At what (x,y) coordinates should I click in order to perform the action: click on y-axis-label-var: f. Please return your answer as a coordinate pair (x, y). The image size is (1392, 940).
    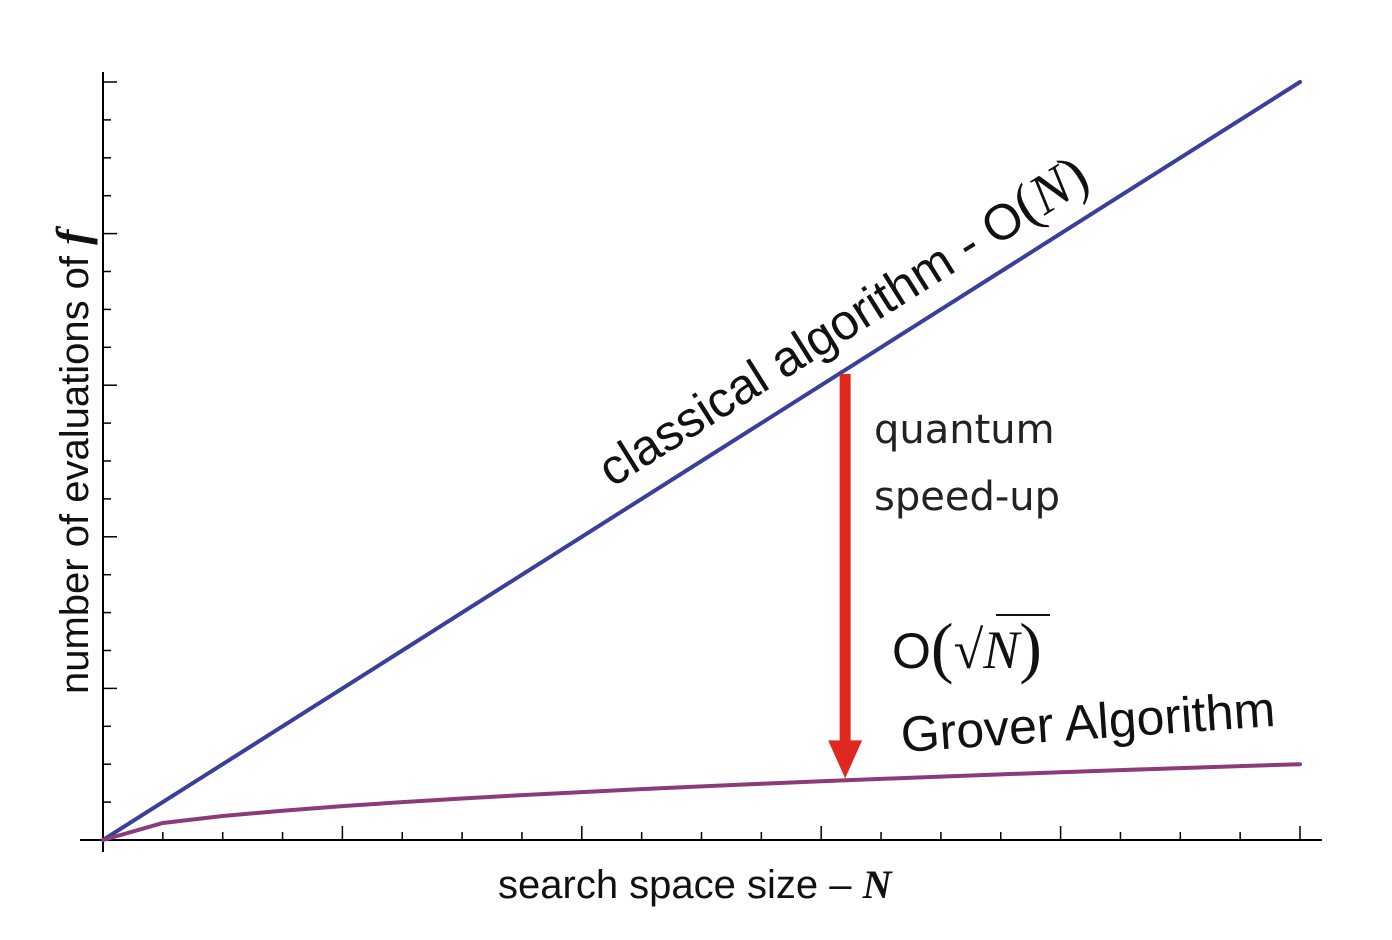
    Looking at the image, I should click on (72, 235).